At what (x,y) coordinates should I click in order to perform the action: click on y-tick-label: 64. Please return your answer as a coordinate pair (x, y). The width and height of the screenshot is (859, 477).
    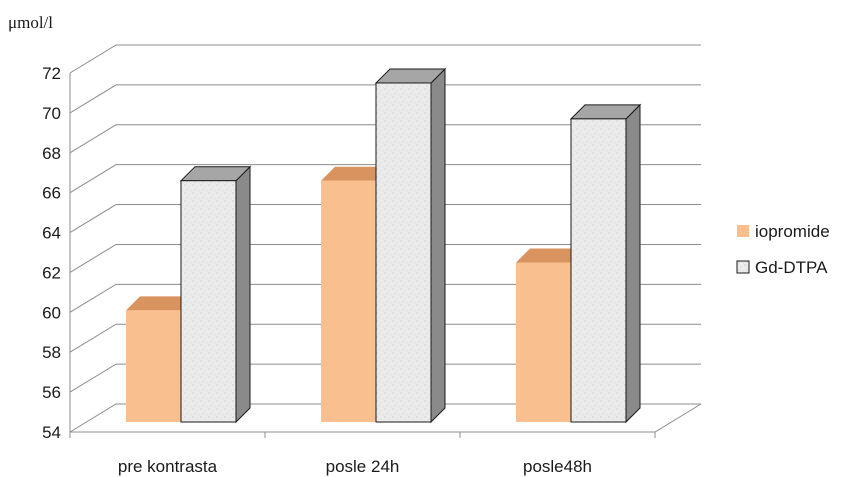
    Looking at the image, I should click on (51, 233).